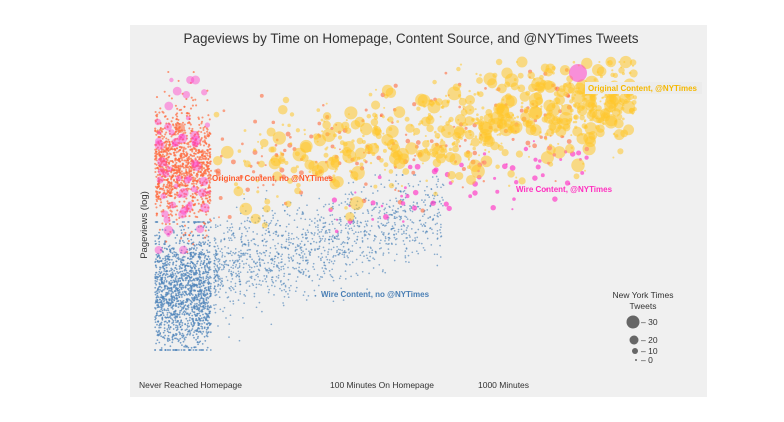  I want to click on wire-nytimes-point, so click(403, 203).